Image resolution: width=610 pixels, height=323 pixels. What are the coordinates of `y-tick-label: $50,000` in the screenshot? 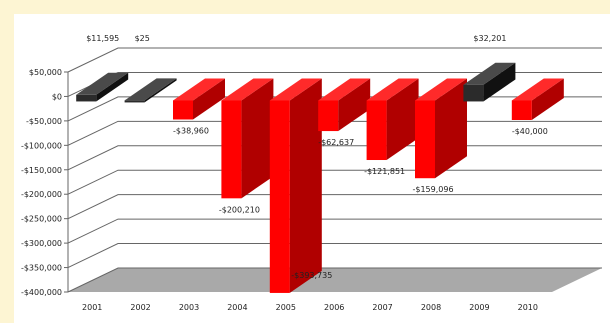 It's located at (45, 72).